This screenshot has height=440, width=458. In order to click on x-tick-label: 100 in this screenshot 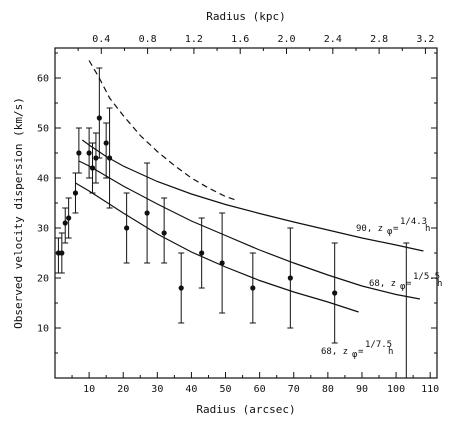, I will do `click(396, 389)`.